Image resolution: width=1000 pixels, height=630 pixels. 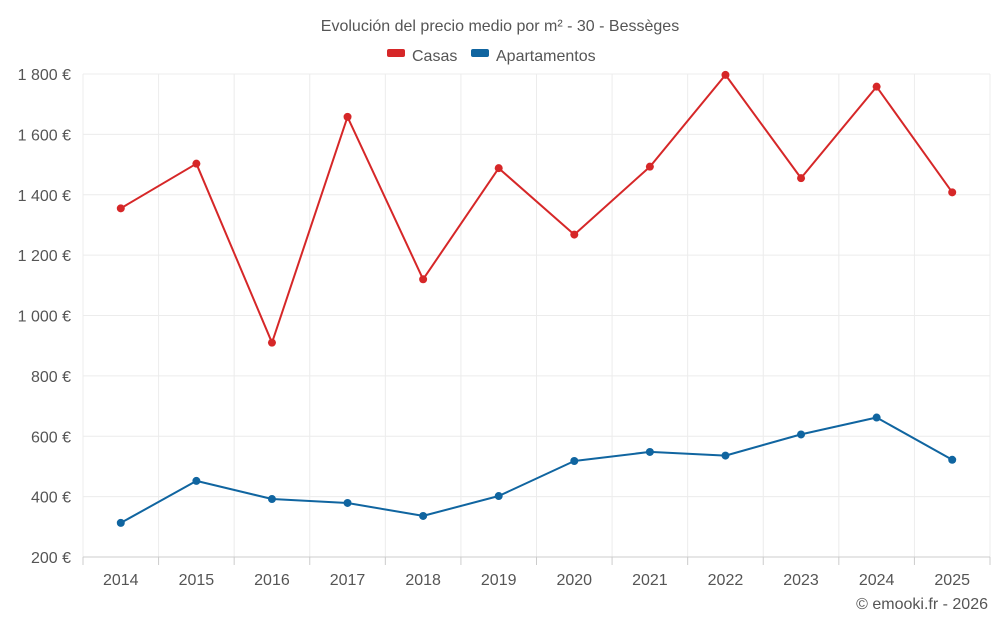 I want to click on data-point-apartamentos-2018, so click(x=423, y=515).